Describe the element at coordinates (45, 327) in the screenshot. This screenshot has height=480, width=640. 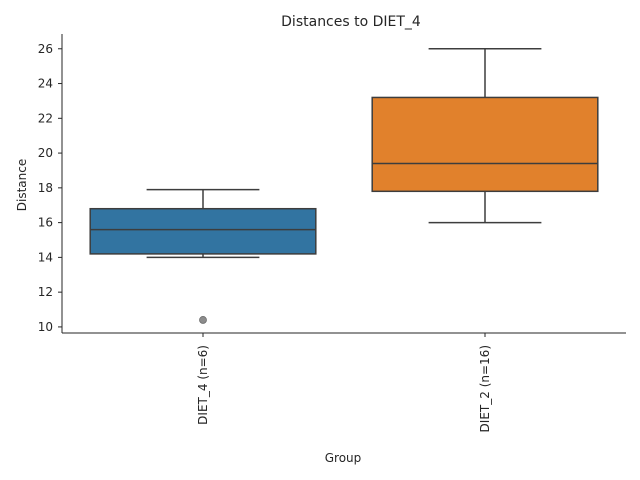
I see `y-tick-label: 10` at that location.